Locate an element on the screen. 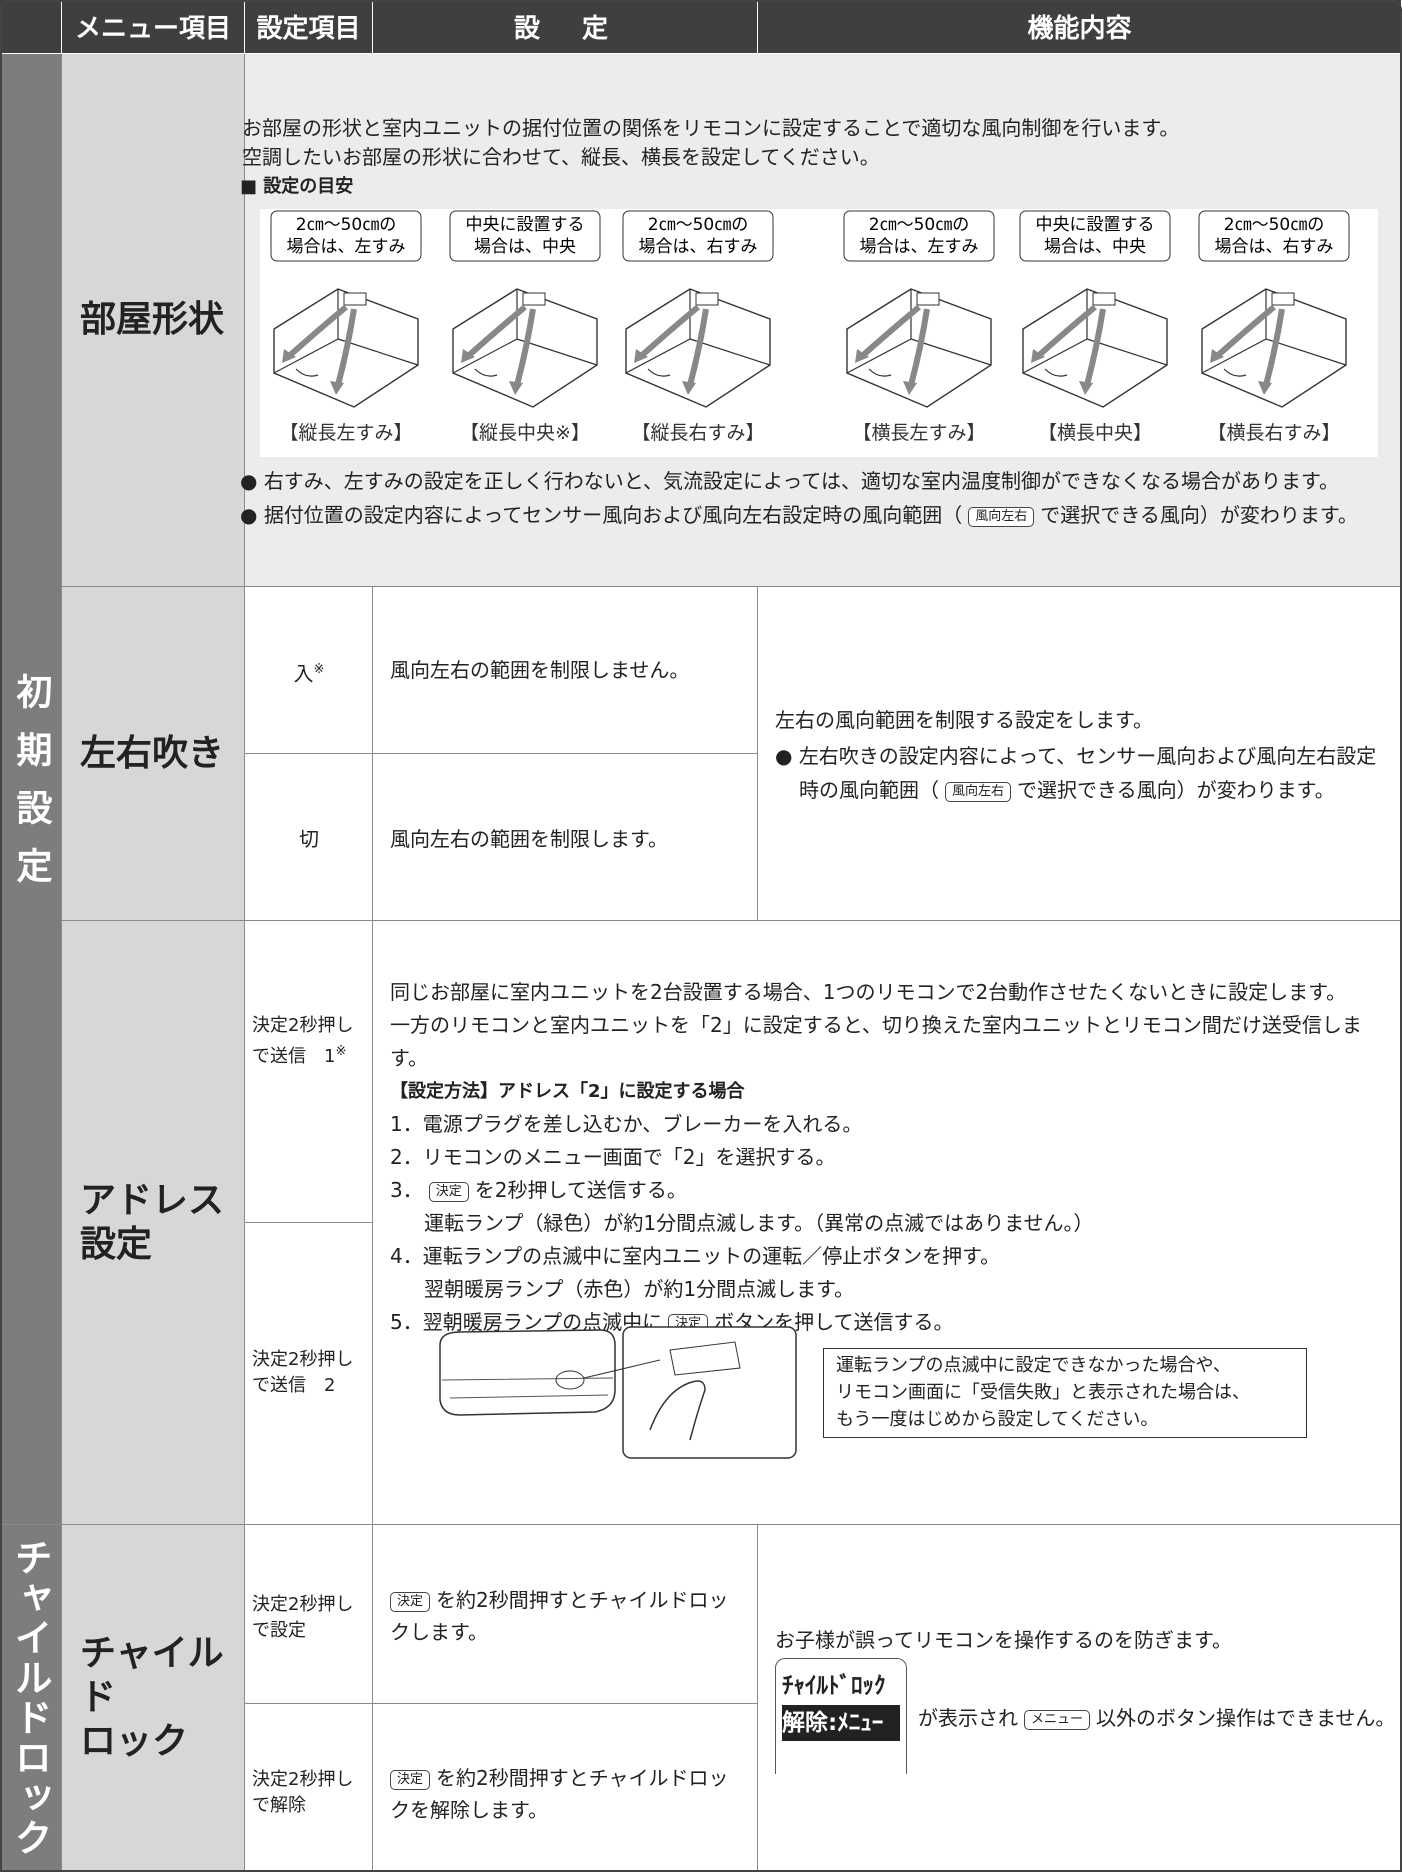 The width and height of the screenshot is (1402, 1872). lcd-line: ﾁｬｲﾙﾄﾞﾛｯｸ is located at coordinates (834, 1686).